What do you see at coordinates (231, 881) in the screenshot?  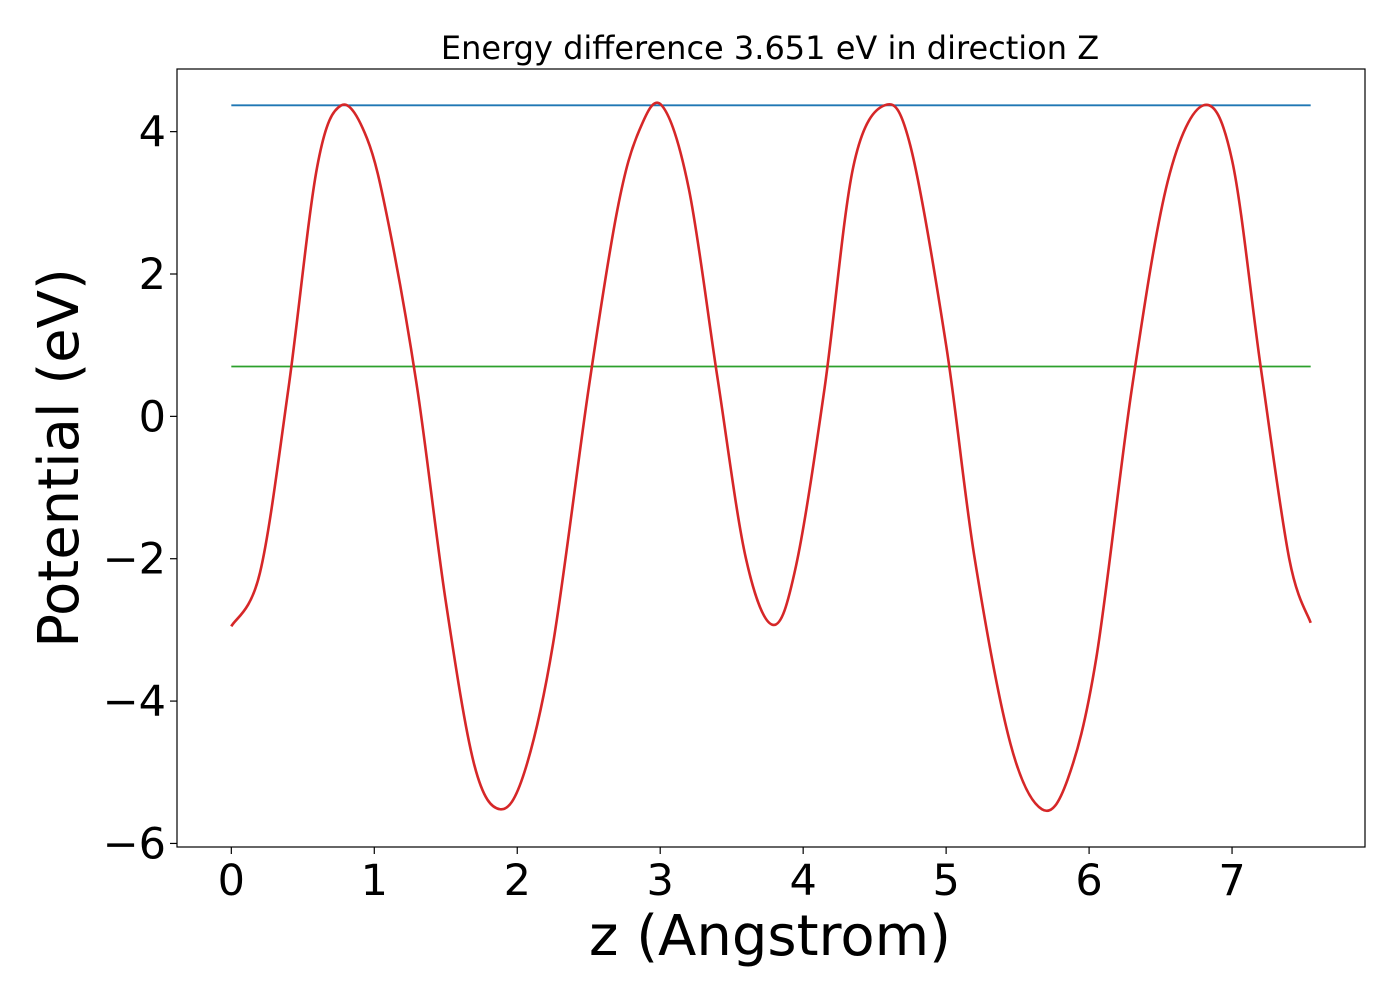 I see `x-tick-label: 0` at bounding box center [231, 881].